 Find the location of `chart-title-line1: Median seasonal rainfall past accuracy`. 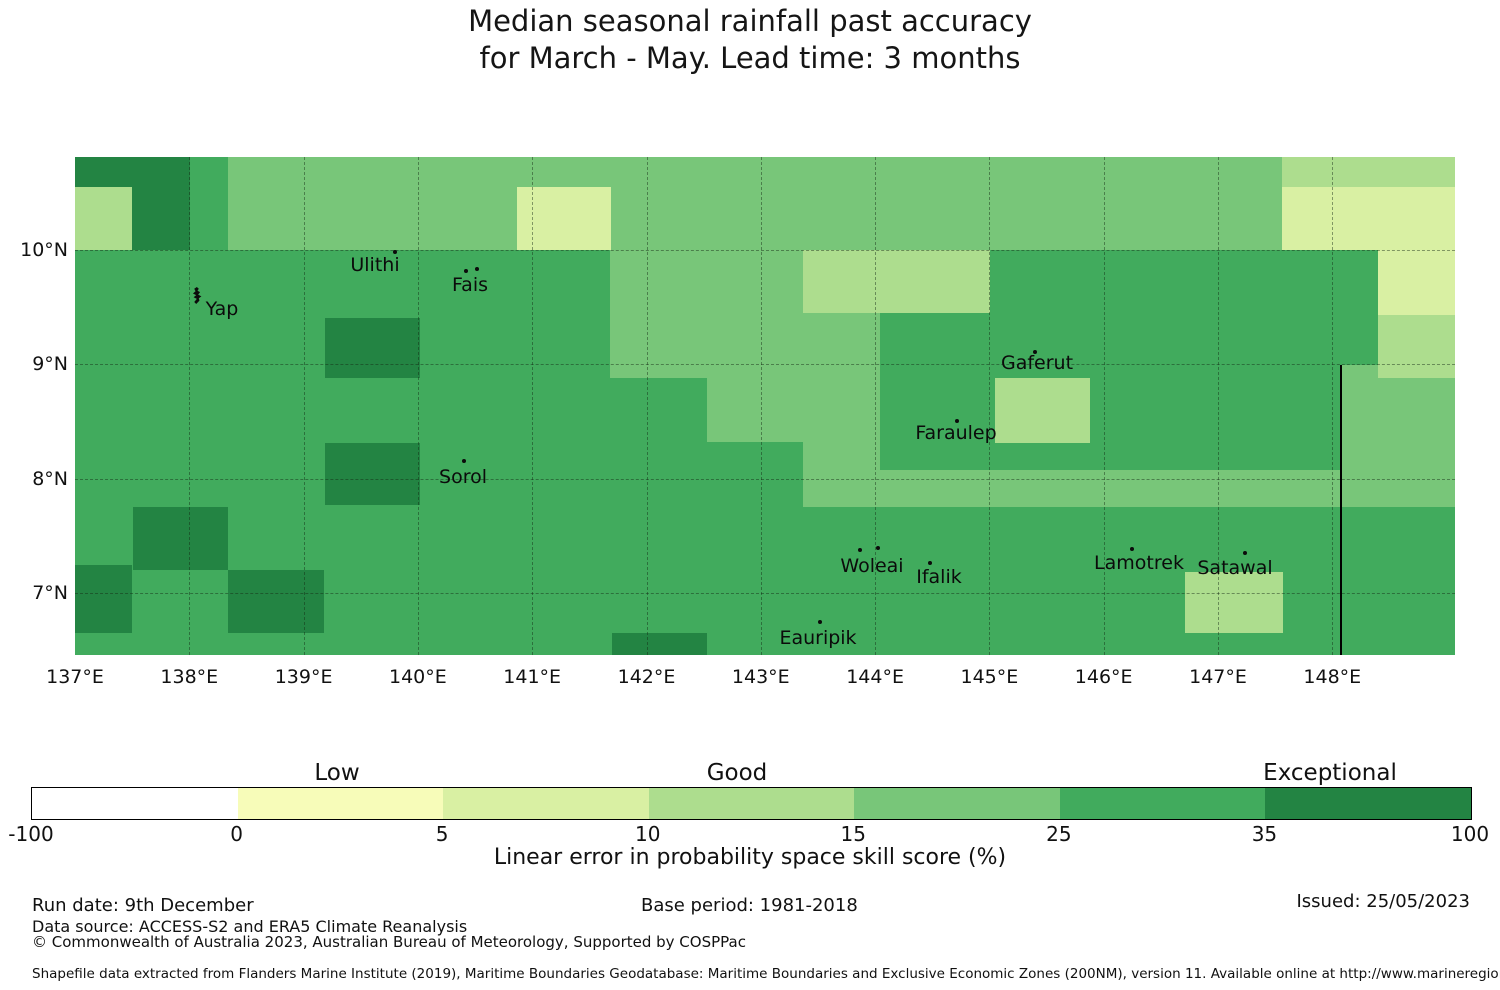

chart-title-line1: Median seasonal rainfall past accuracy is located at coordinates (750, 21).